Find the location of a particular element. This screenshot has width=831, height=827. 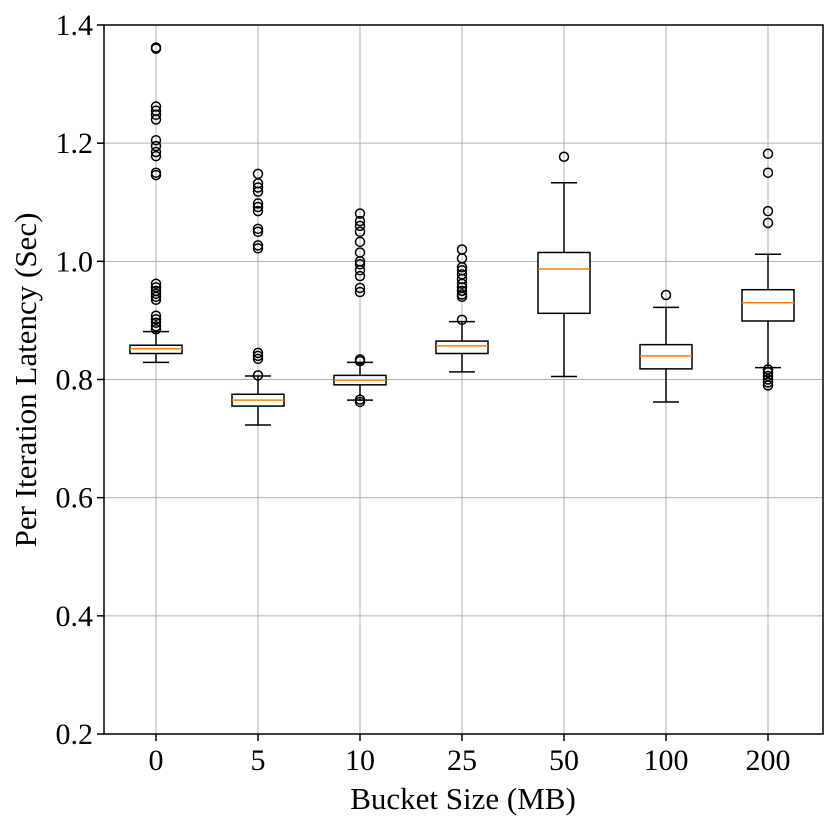

x-tick-label: 5 is located at coordinates (258, 760).